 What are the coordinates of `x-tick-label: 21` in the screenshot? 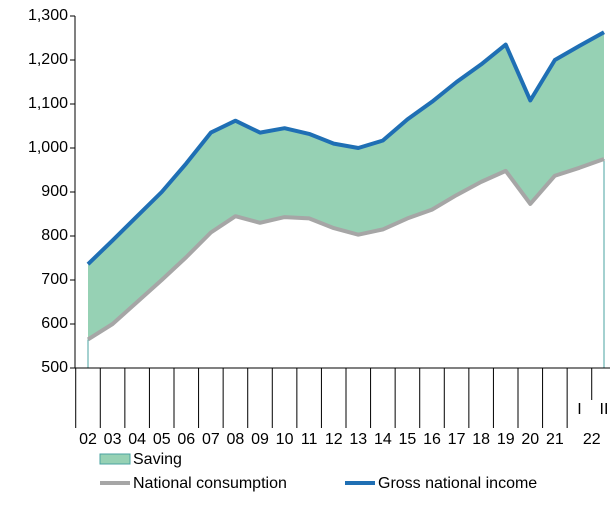 It's located at (555, 439).